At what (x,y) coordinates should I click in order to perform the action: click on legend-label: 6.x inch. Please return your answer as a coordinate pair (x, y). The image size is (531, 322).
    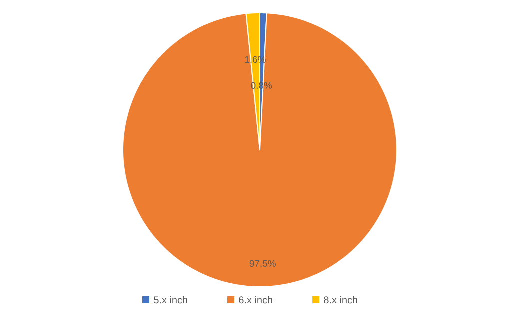
    Looking at the image, I should click on (255, 300).